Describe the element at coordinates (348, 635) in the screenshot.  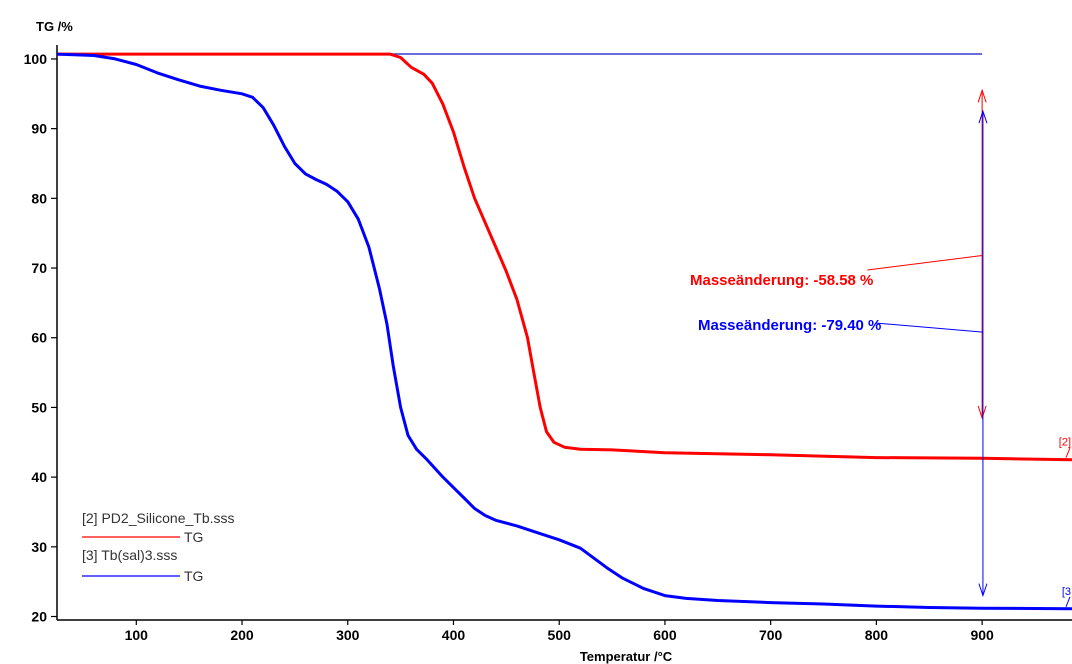
I see `x-tick-label: 300` at that location.